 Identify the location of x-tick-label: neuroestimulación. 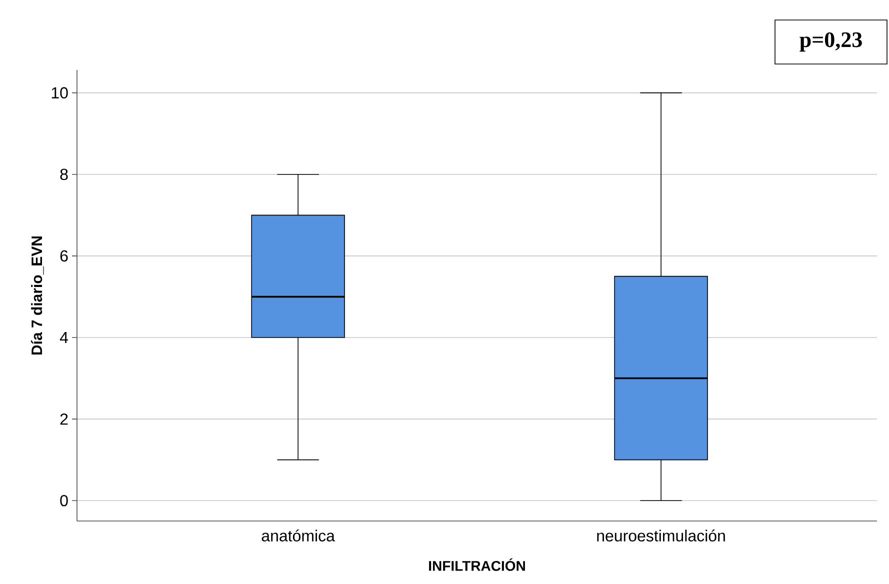
(661, 536).